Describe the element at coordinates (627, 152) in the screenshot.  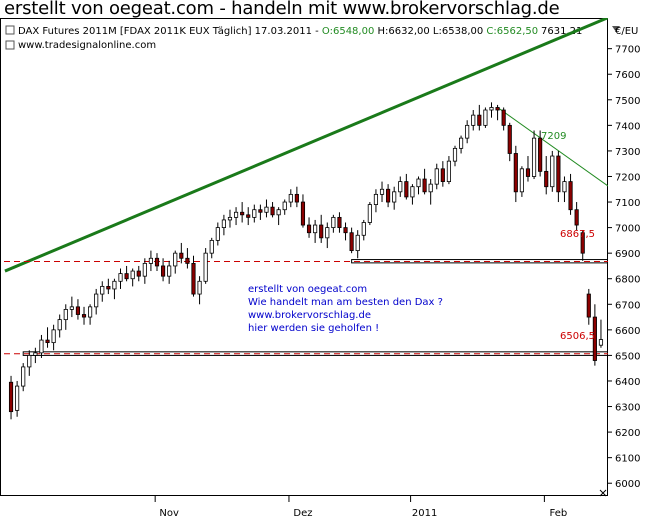
I see `y-tick-label: 7300` at that location.